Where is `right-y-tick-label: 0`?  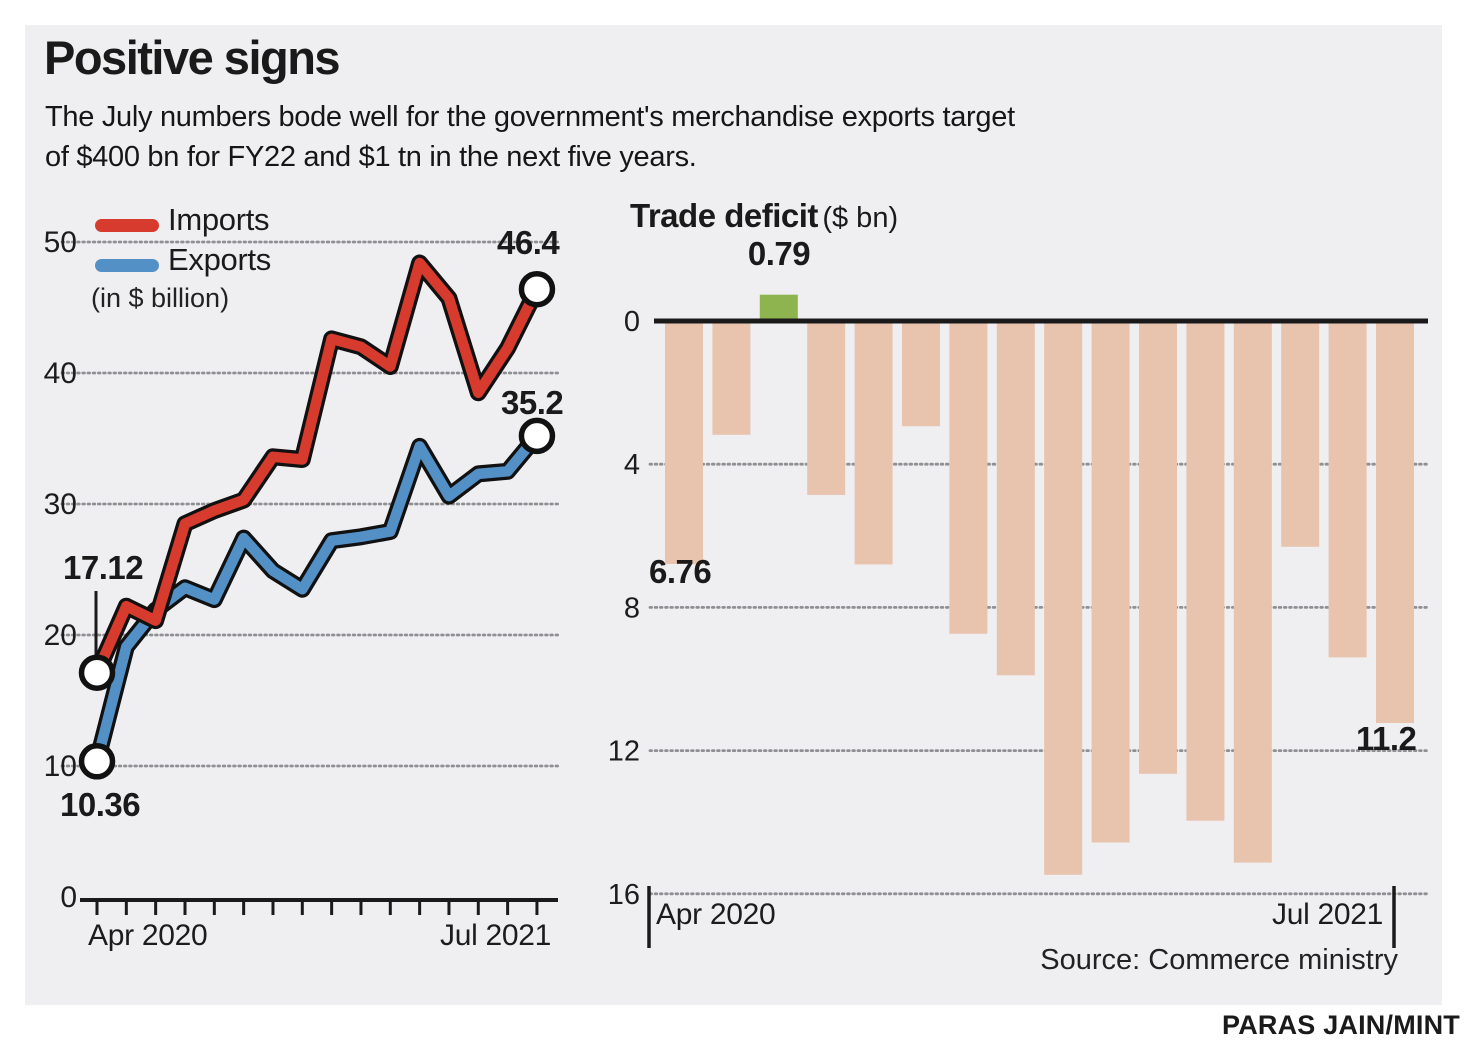 right-y-tick-label: 0 is located at coordinates (632, 322).